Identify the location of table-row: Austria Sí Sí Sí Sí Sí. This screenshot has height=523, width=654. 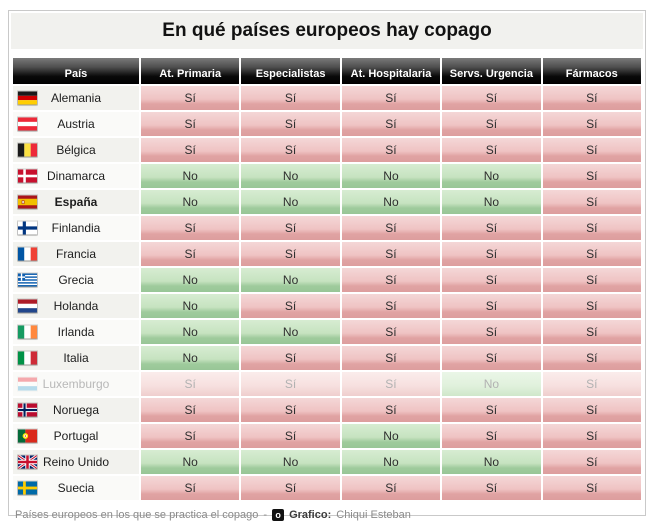
(327, 124).